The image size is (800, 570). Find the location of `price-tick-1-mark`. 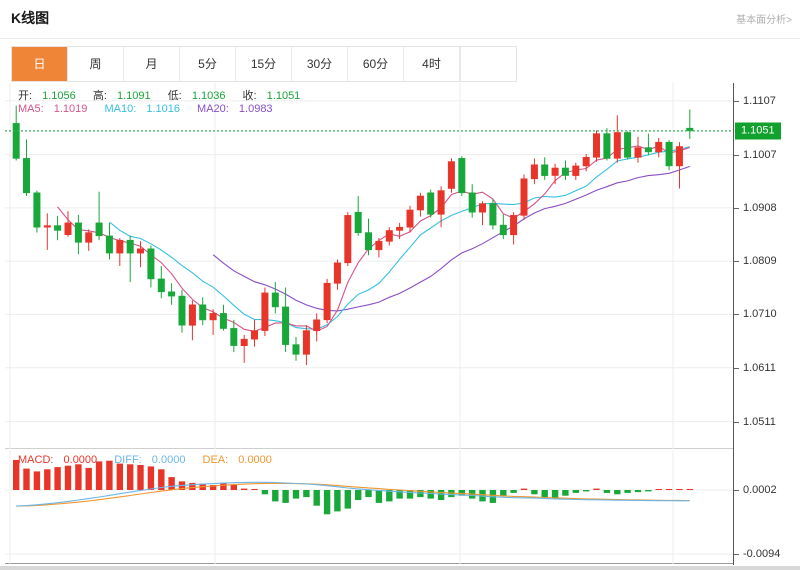

price-tick-1-mark is located at coordinates (736, 155).